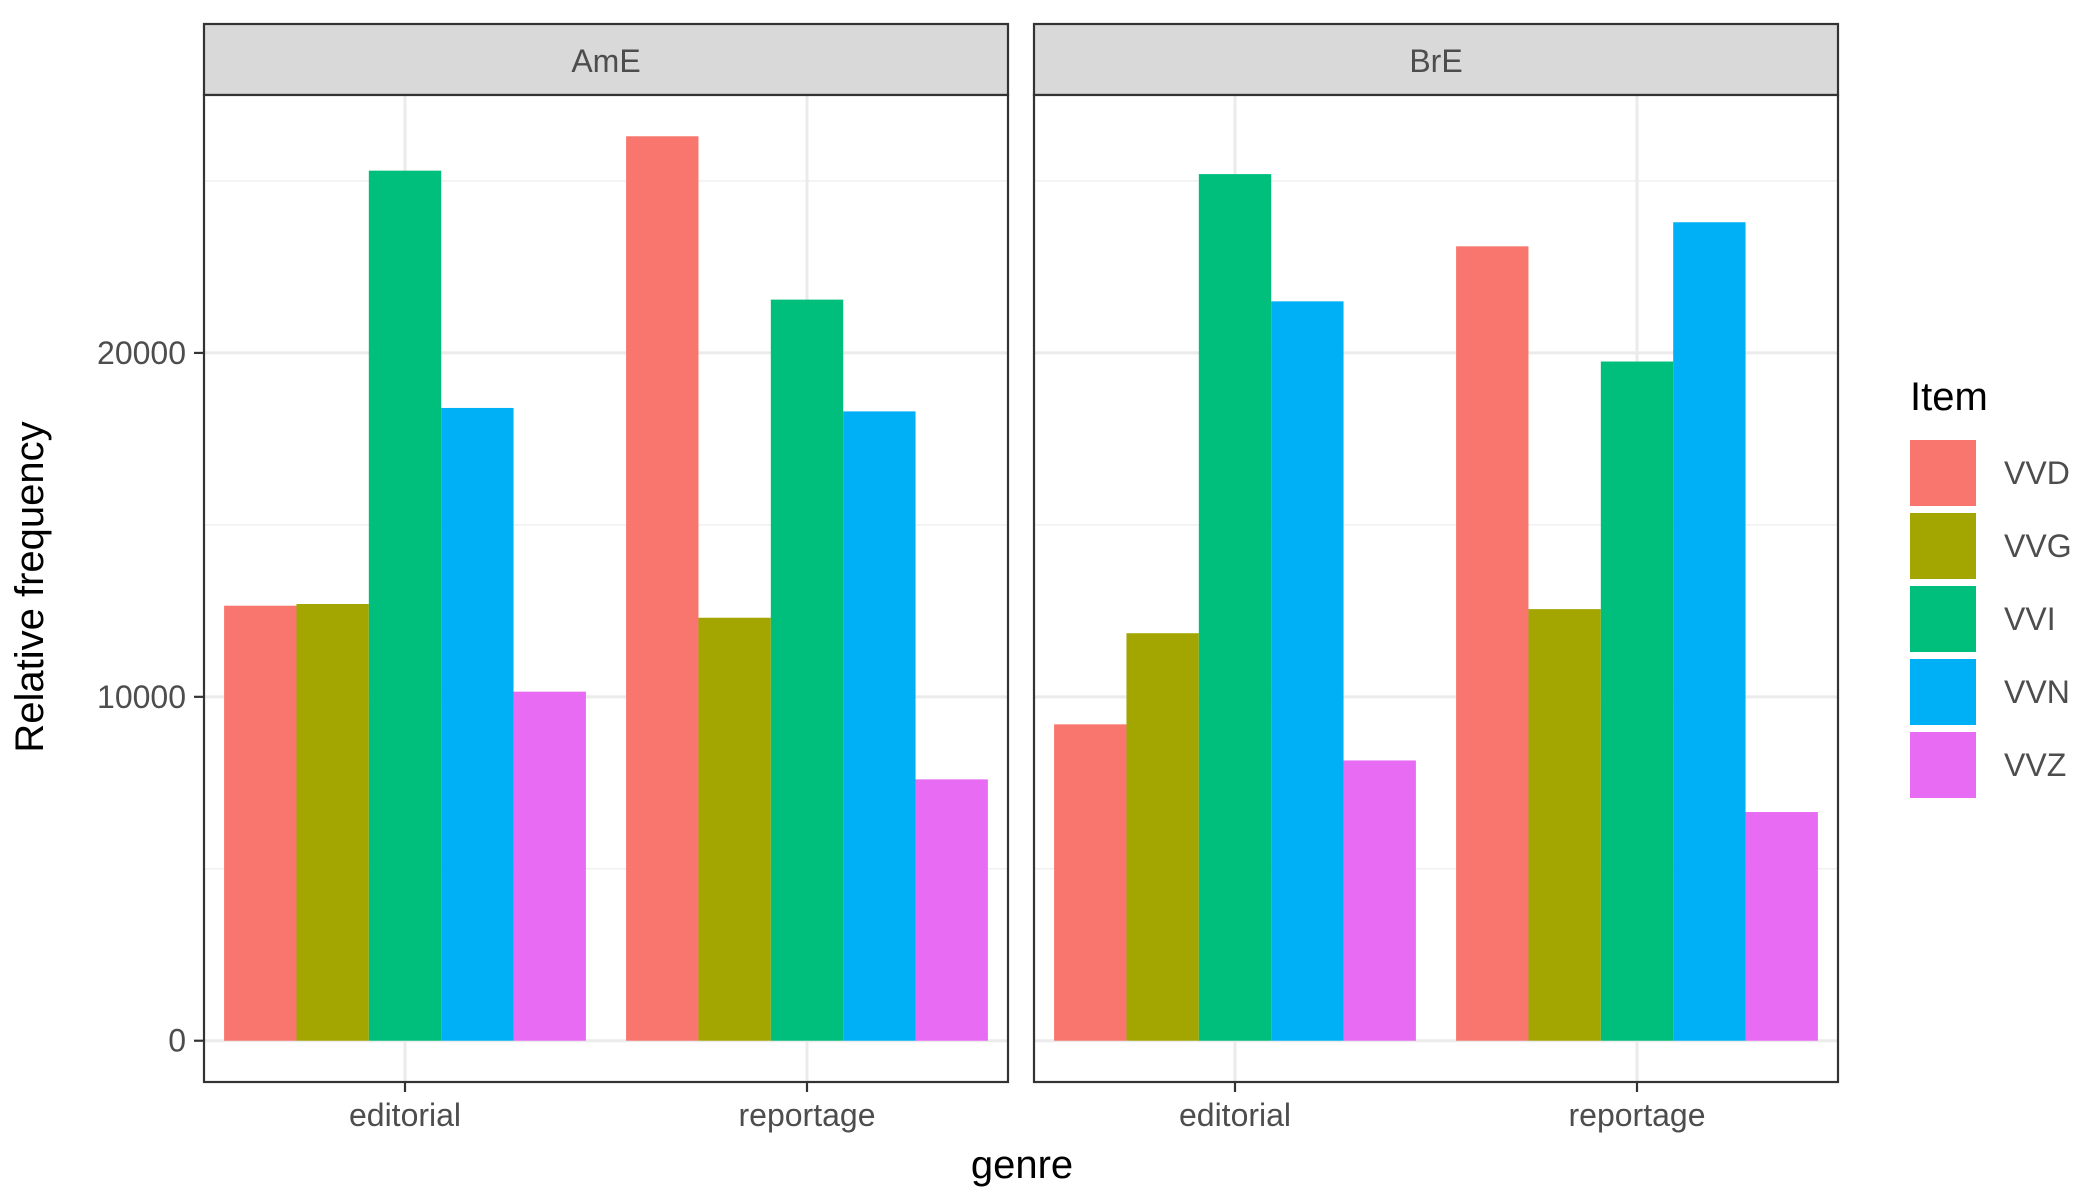  I want to click on bar-bre-editorial-vvz, so click(1379, 900).